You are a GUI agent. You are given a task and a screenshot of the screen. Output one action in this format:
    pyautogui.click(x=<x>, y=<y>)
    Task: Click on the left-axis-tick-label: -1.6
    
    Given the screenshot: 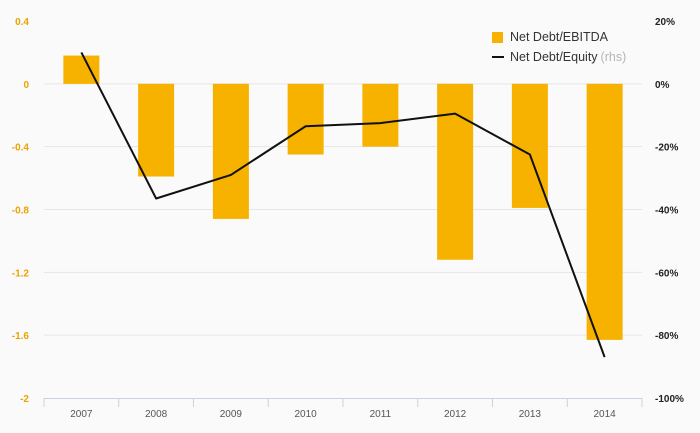 What is the action you would take?
    pyautogui.click(x=21, y=336)
    